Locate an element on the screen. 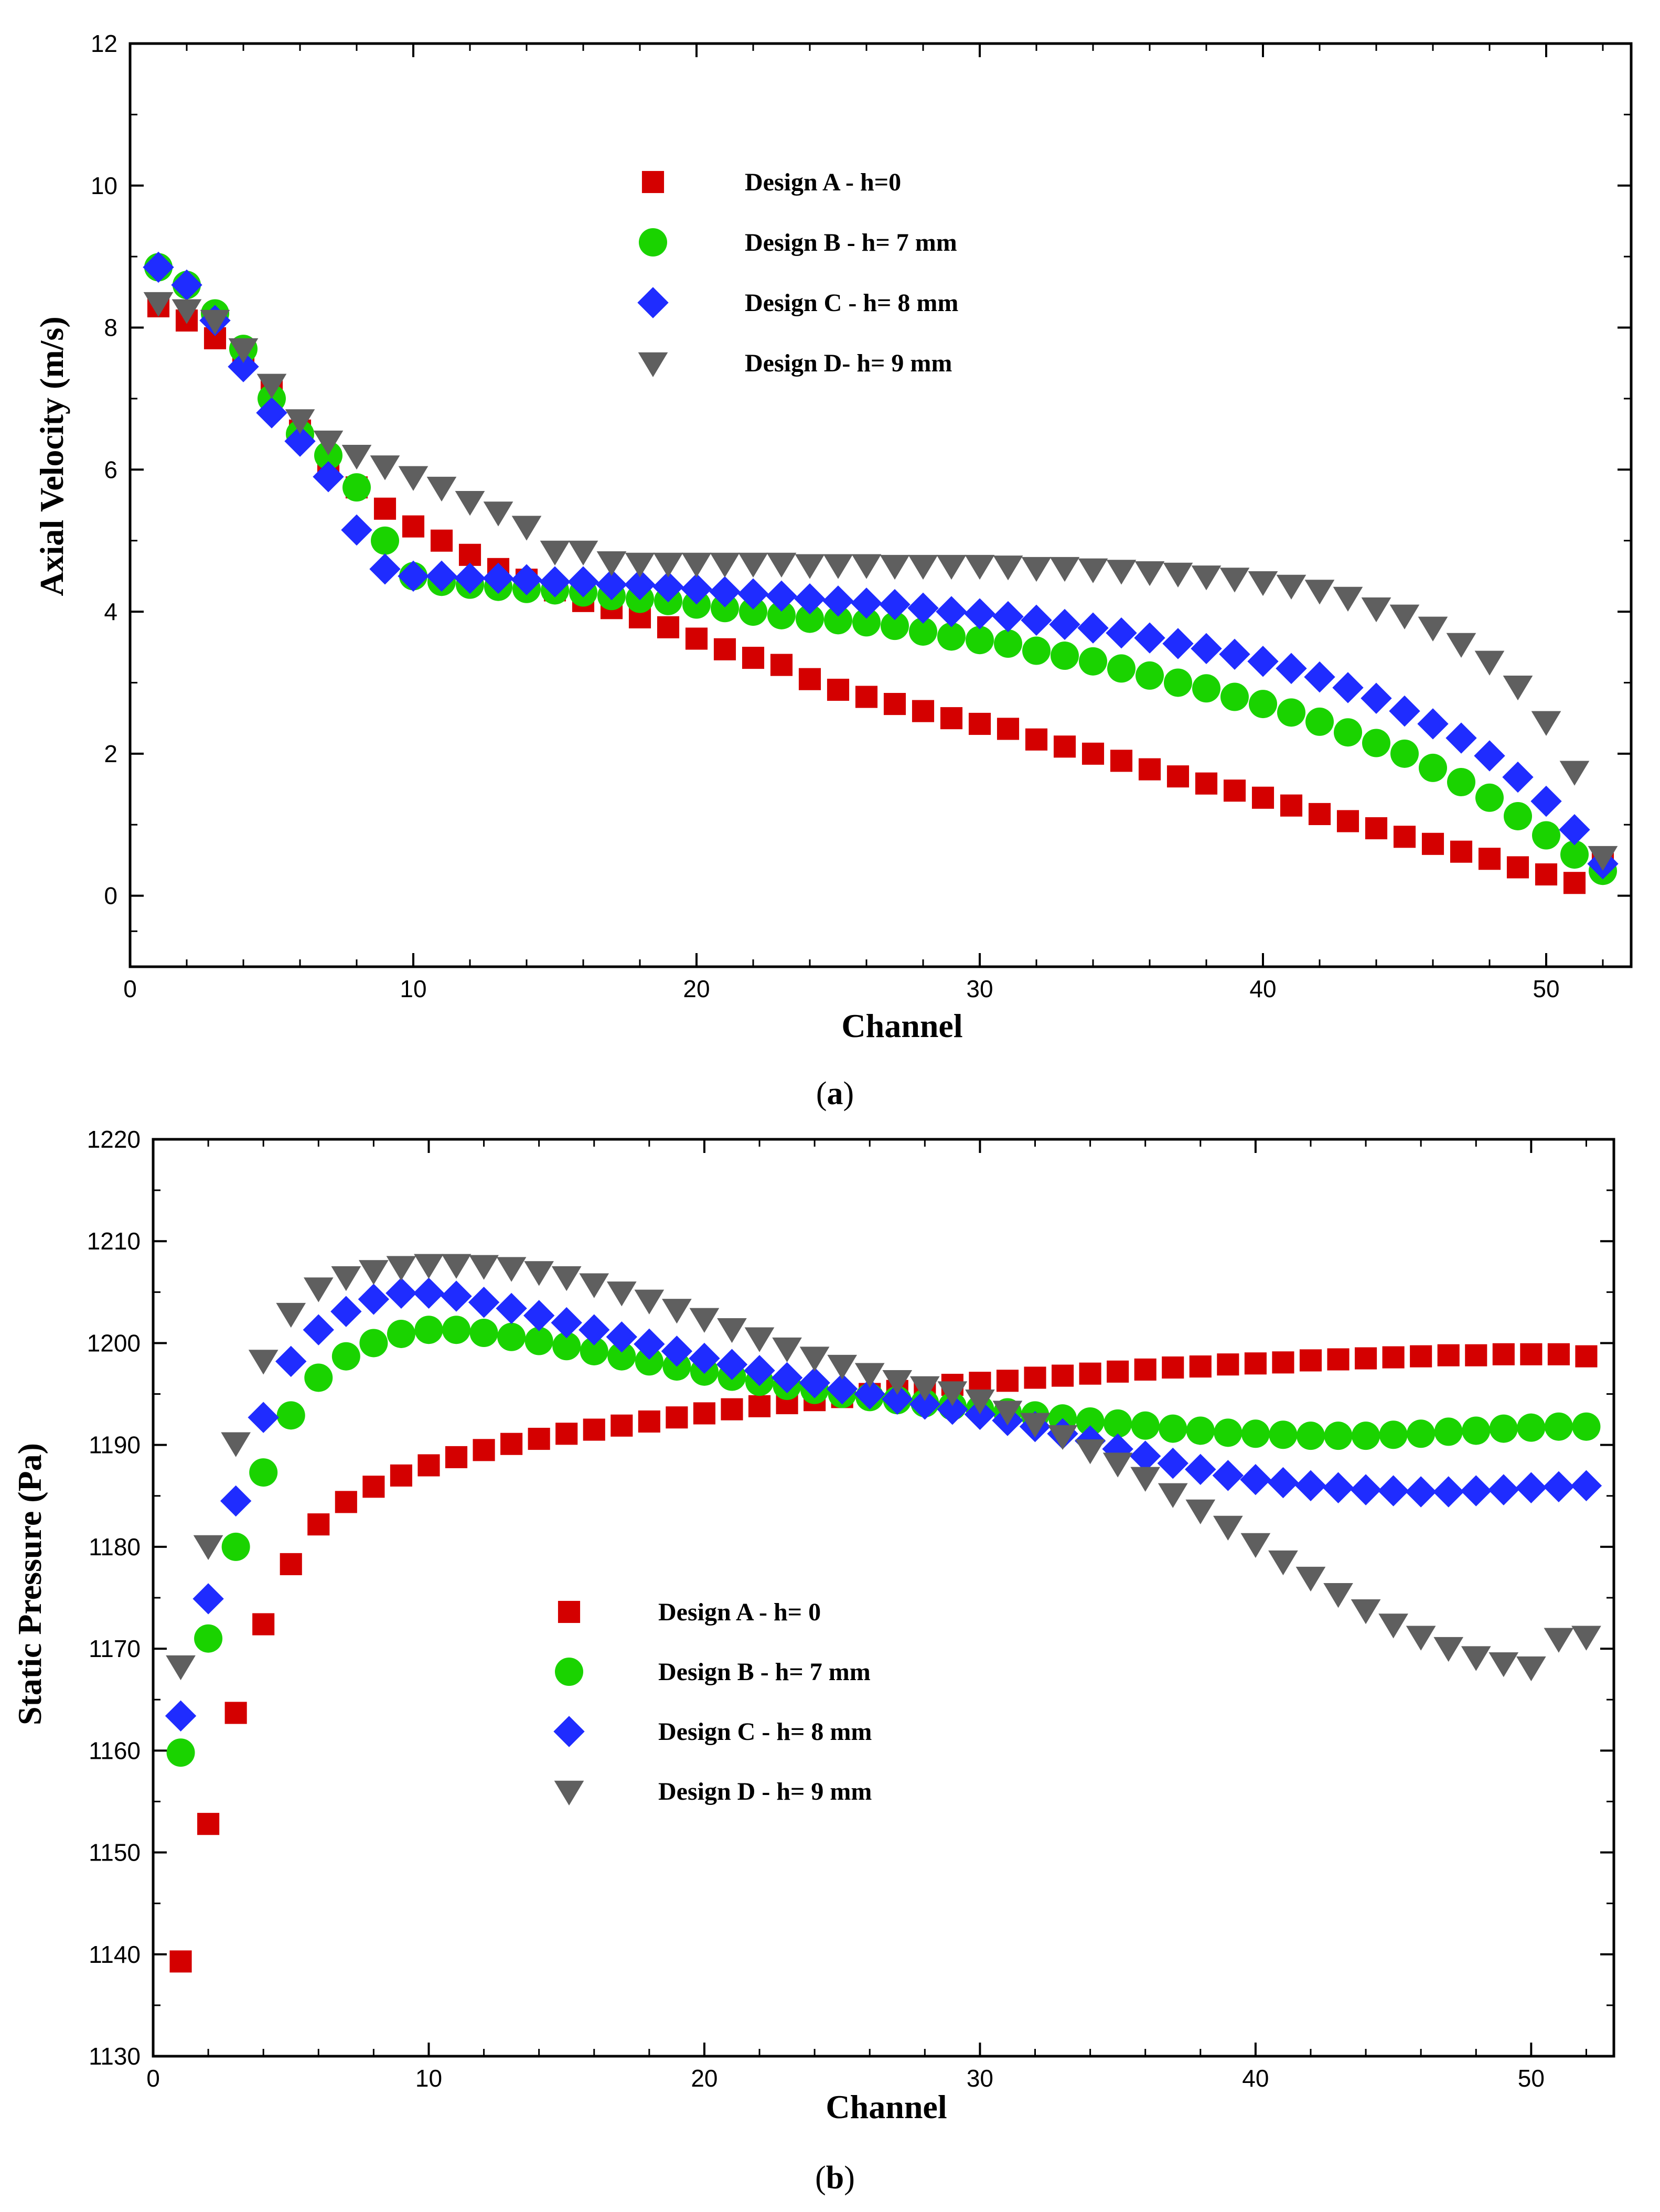 The image size is (1660, 2212). legend-marker is located at coordinates (569, 1672).